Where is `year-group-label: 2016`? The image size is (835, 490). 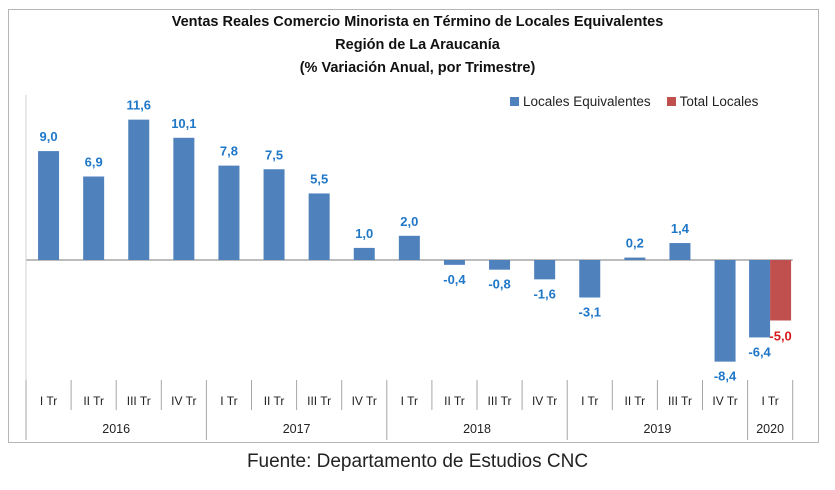
year-group-label: 2016 is located at coordinates (116, 429).